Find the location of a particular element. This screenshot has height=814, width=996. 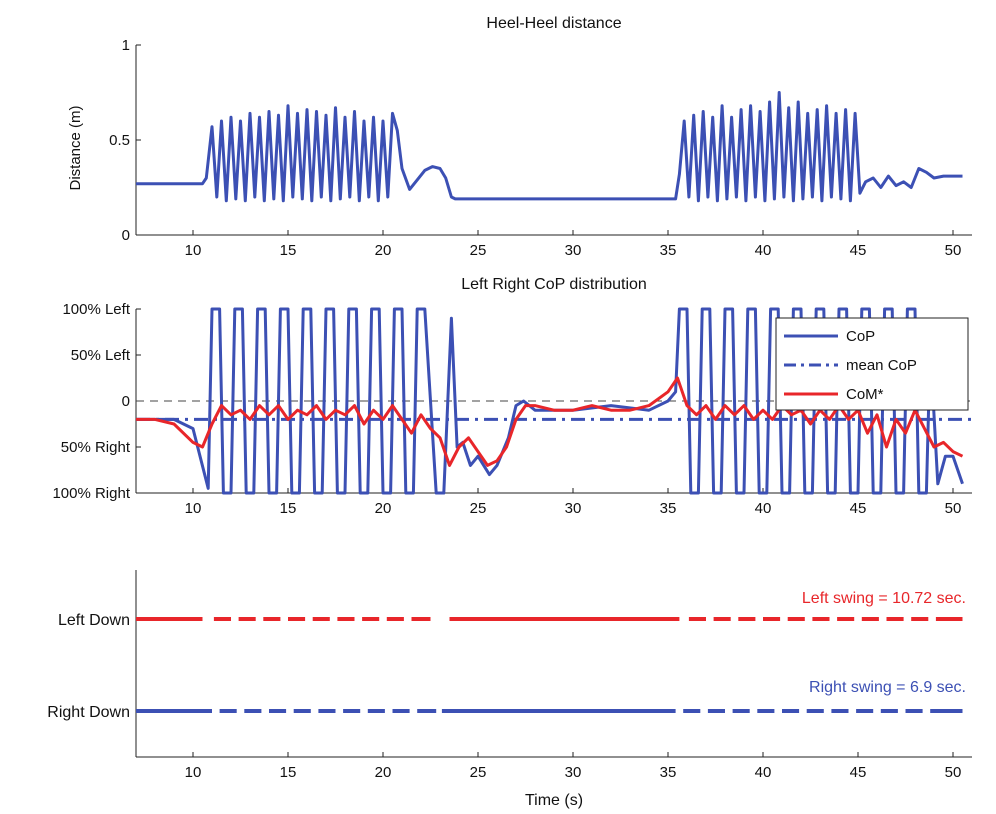

heel-distance-ylabel: Distance (m) is located at coordinates (75, 147).